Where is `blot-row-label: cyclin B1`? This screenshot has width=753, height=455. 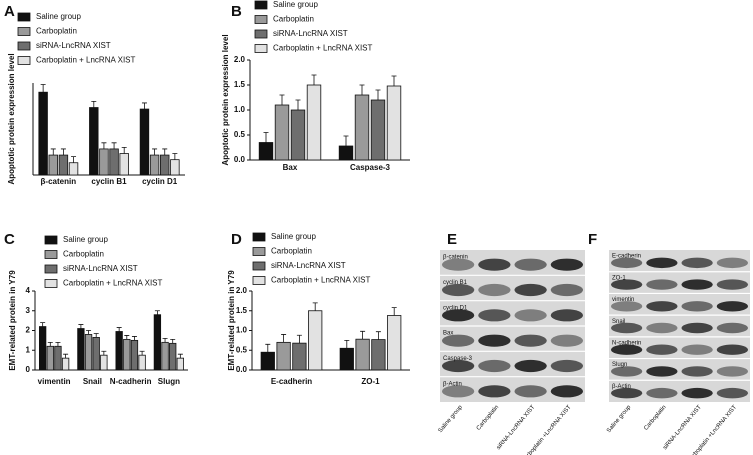
blot-row-label: cyclin B1 is located at coordinates (455, 283).